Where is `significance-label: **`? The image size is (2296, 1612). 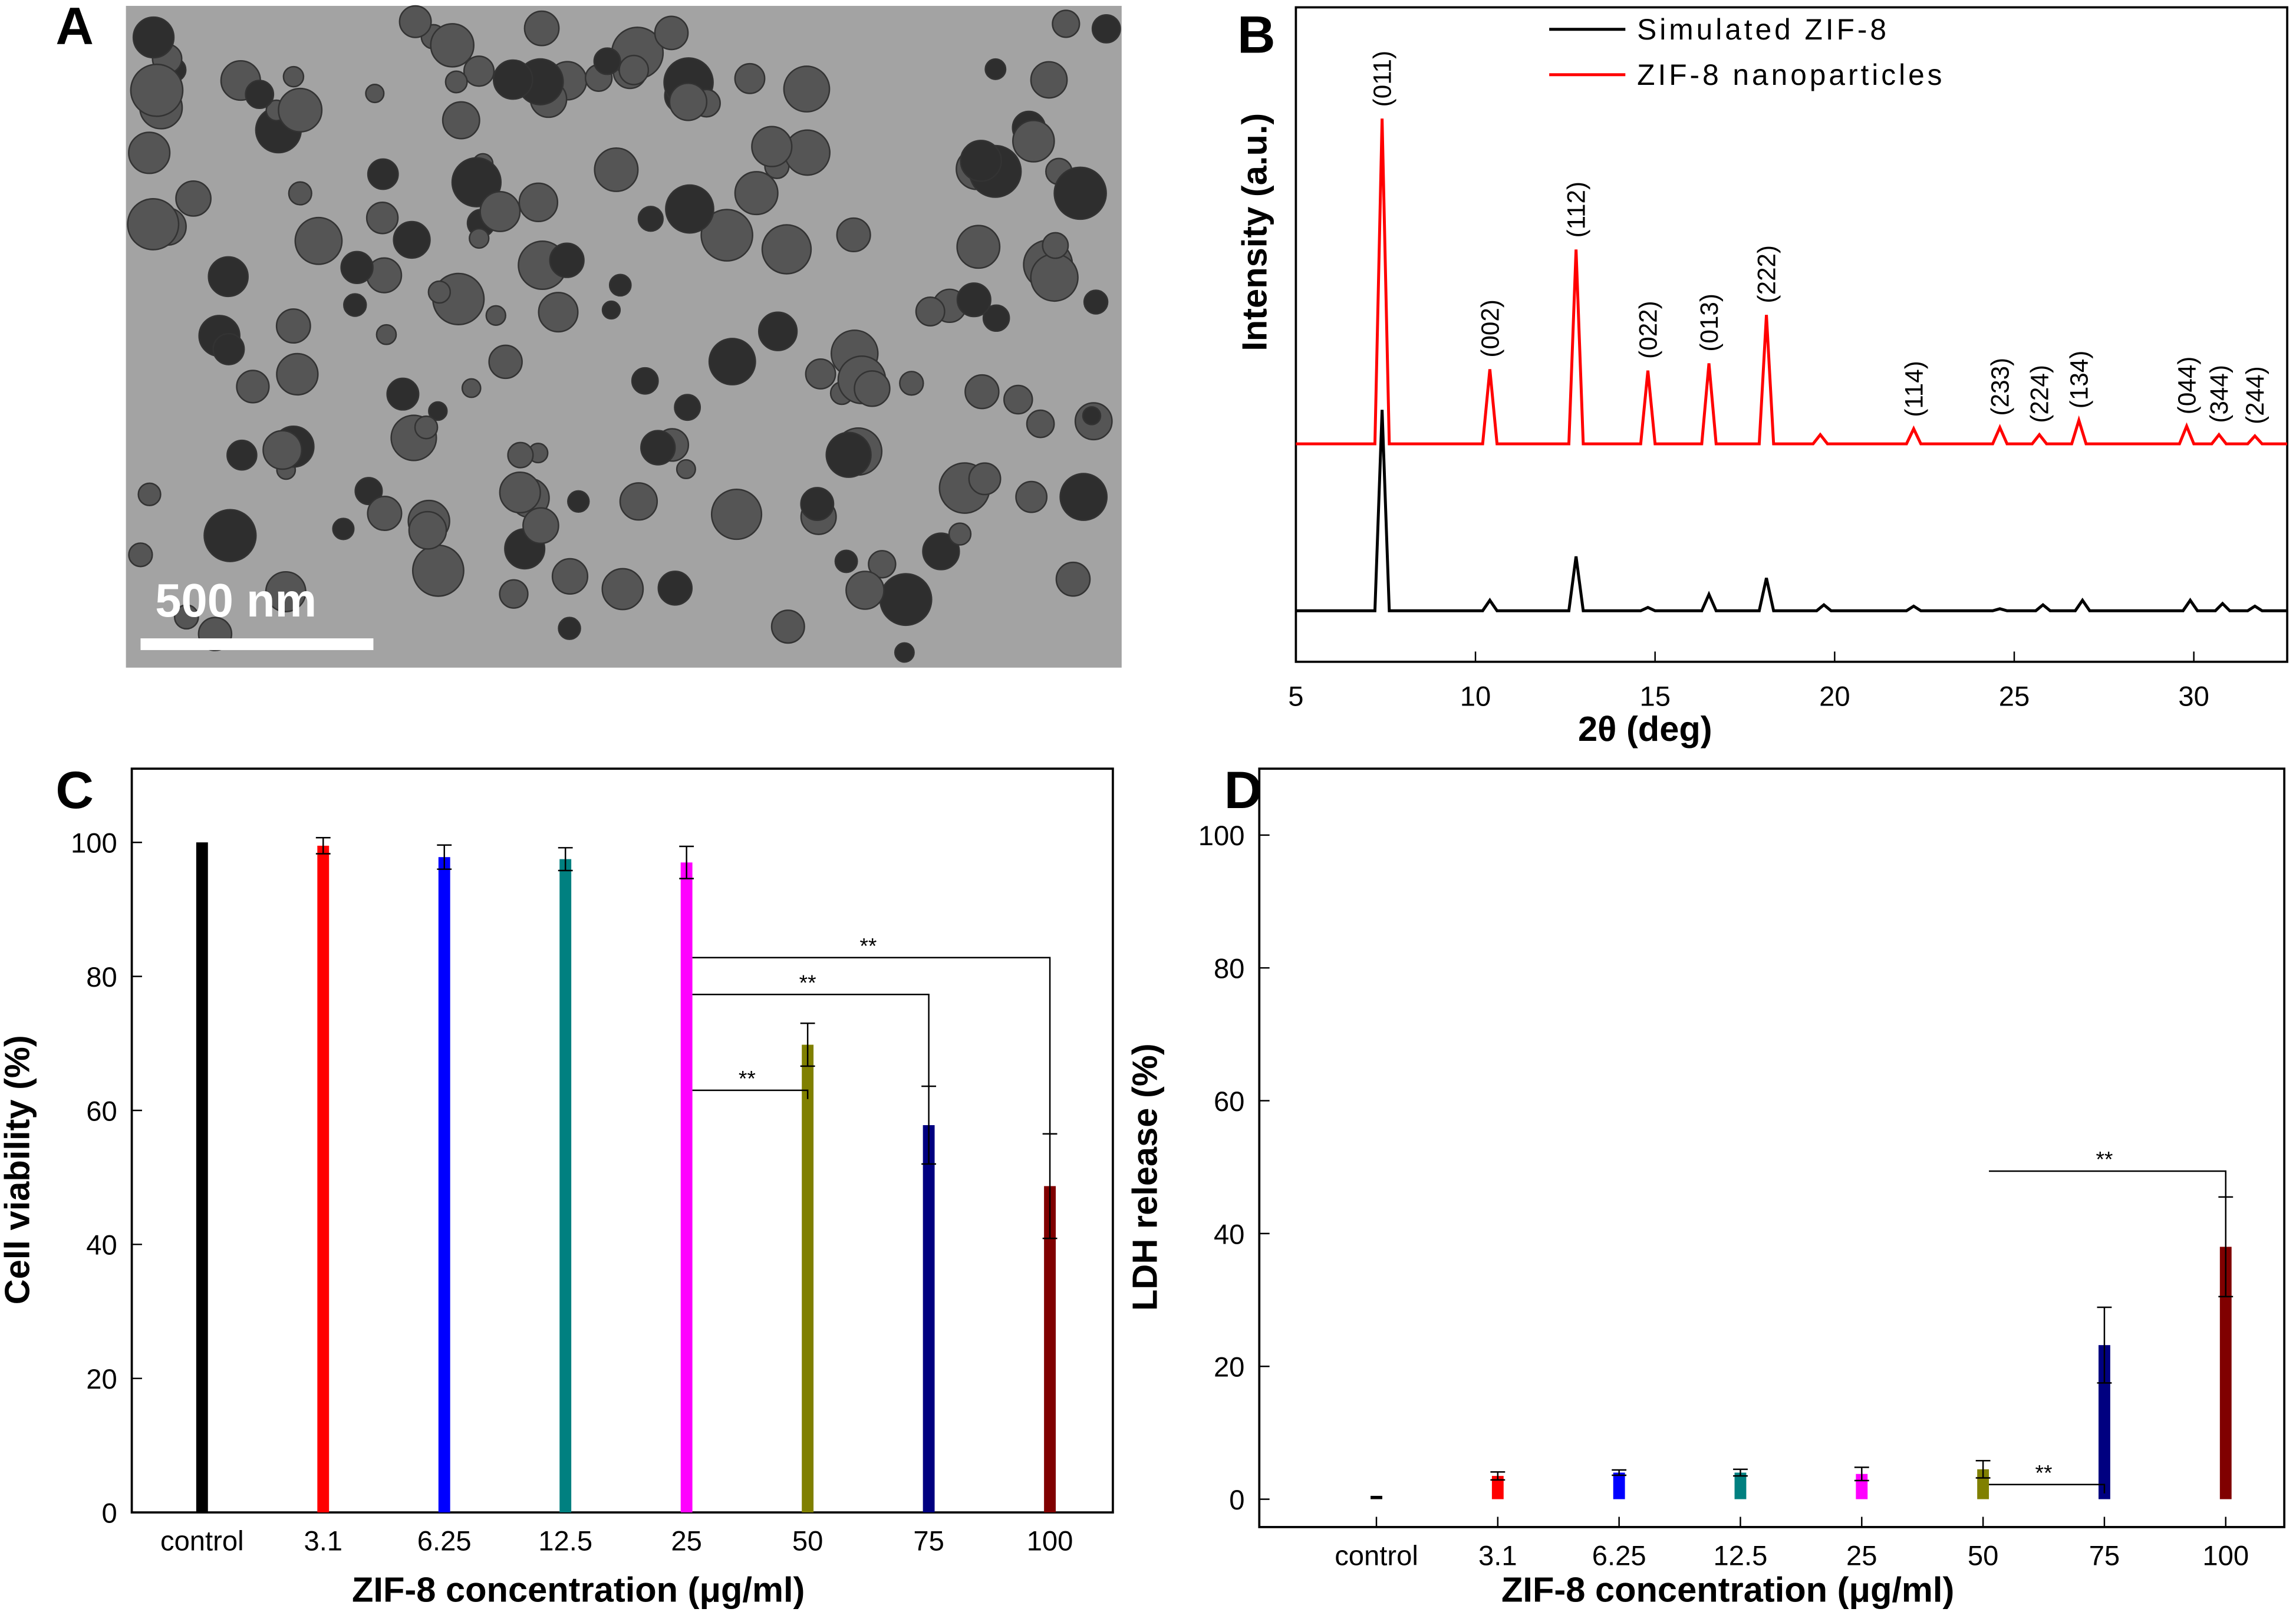
significance-label: ** is located at coordinates (747, 1078).